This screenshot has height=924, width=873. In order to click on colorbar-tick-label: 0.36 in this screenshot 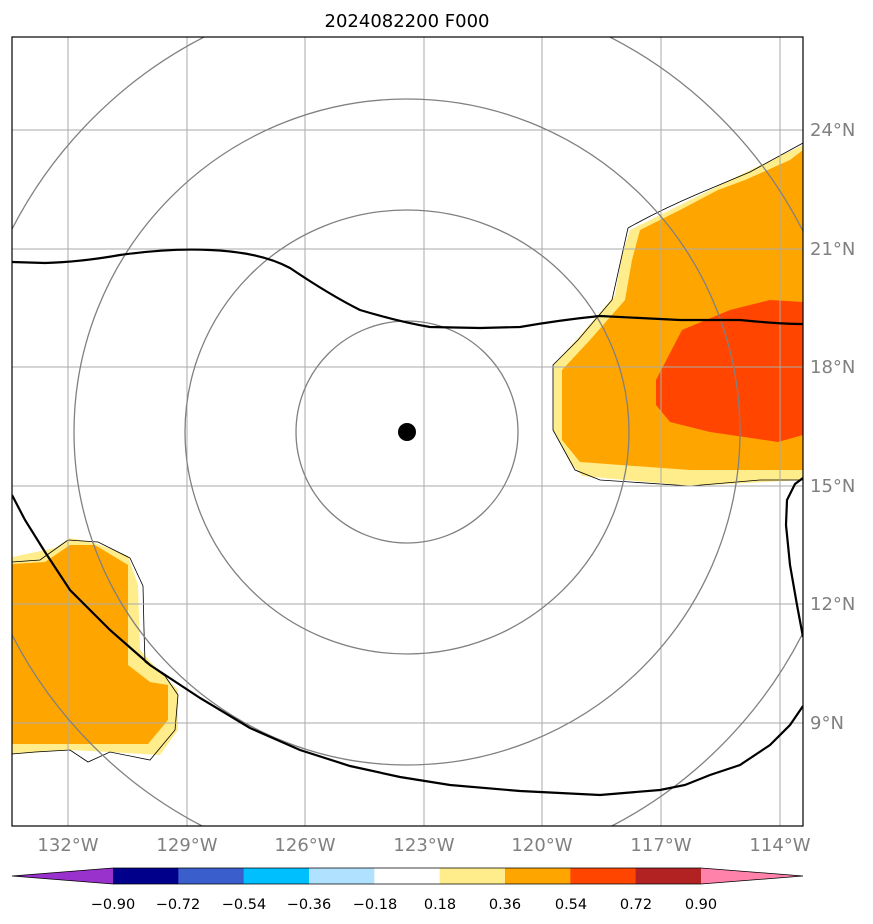, I will do `click(505, 905)`.